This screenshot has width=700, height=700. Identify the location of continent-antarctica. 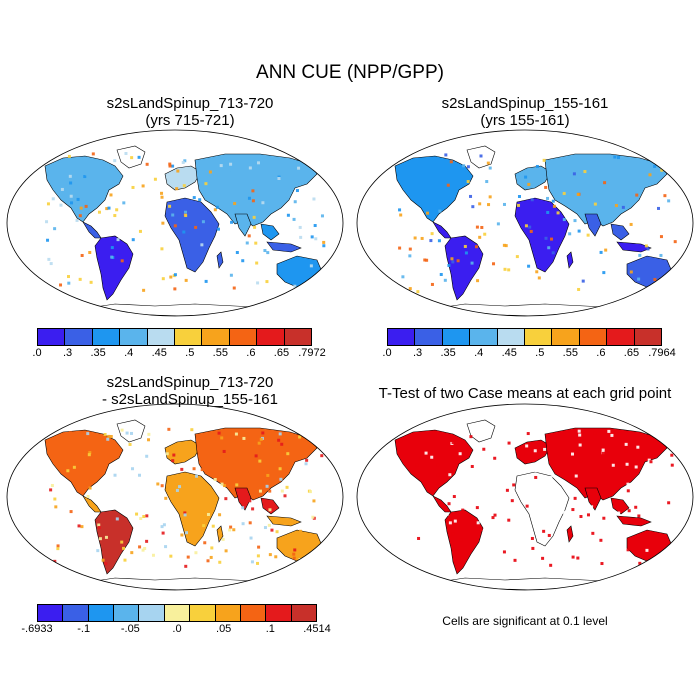
(175, 583).